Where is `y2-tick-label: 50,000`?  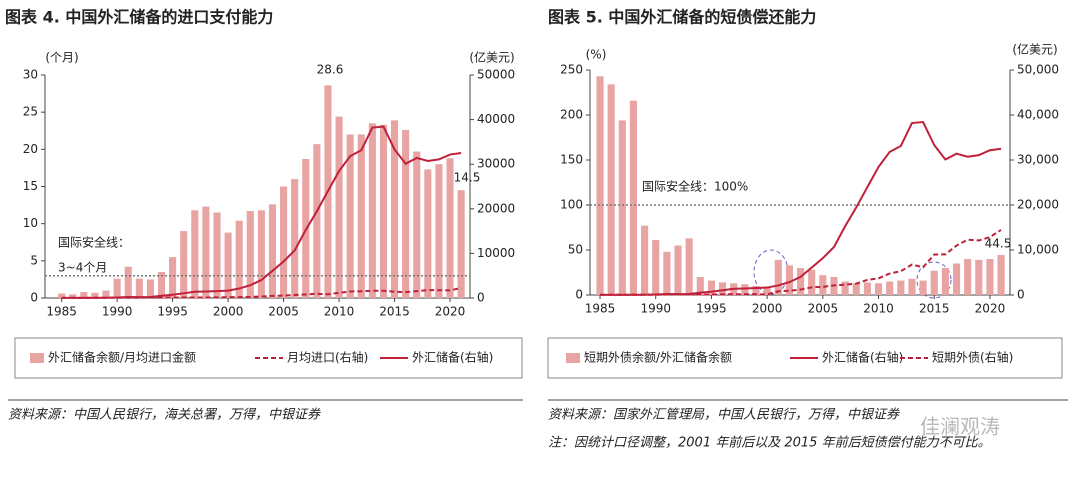 y2-tick-label: 50,000 is located at coordinates (1038, 70).